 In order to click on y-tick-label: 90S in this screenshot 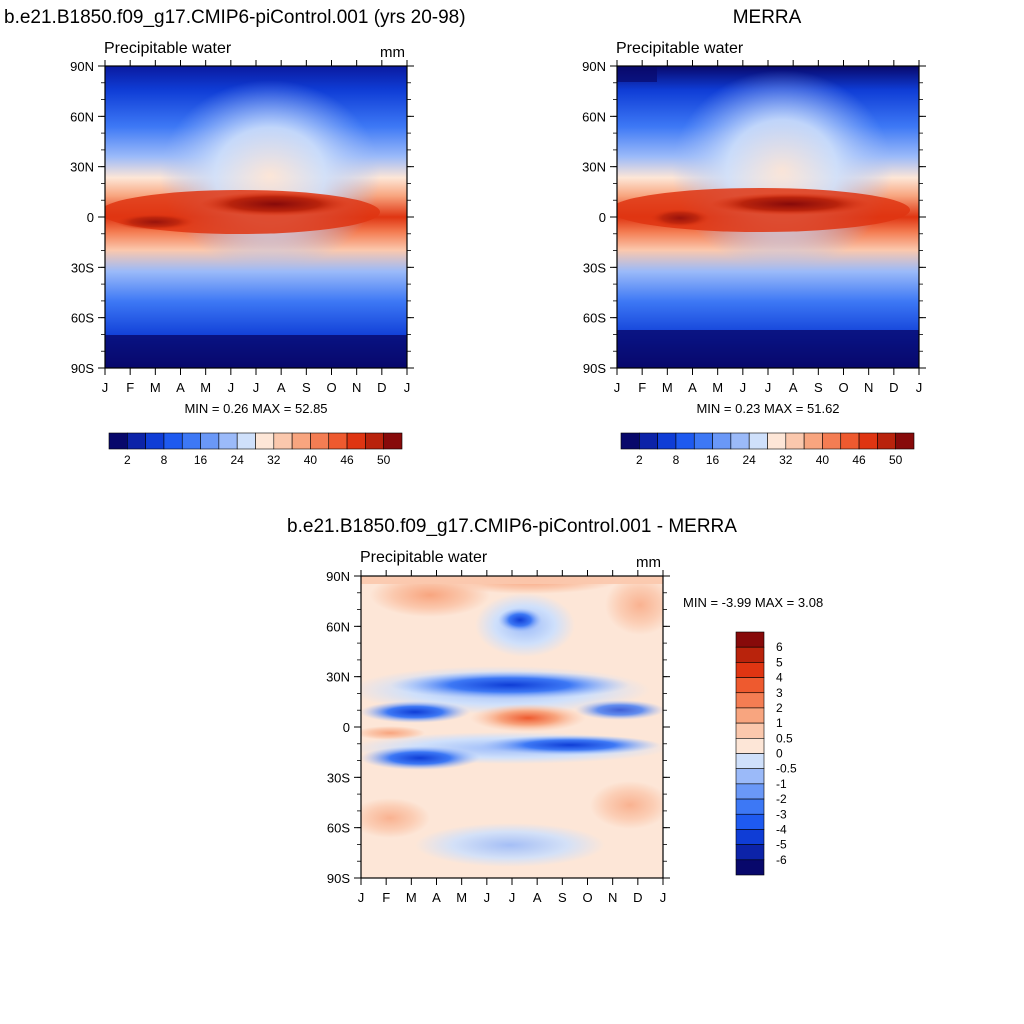, I will do `click(82, 368)`.